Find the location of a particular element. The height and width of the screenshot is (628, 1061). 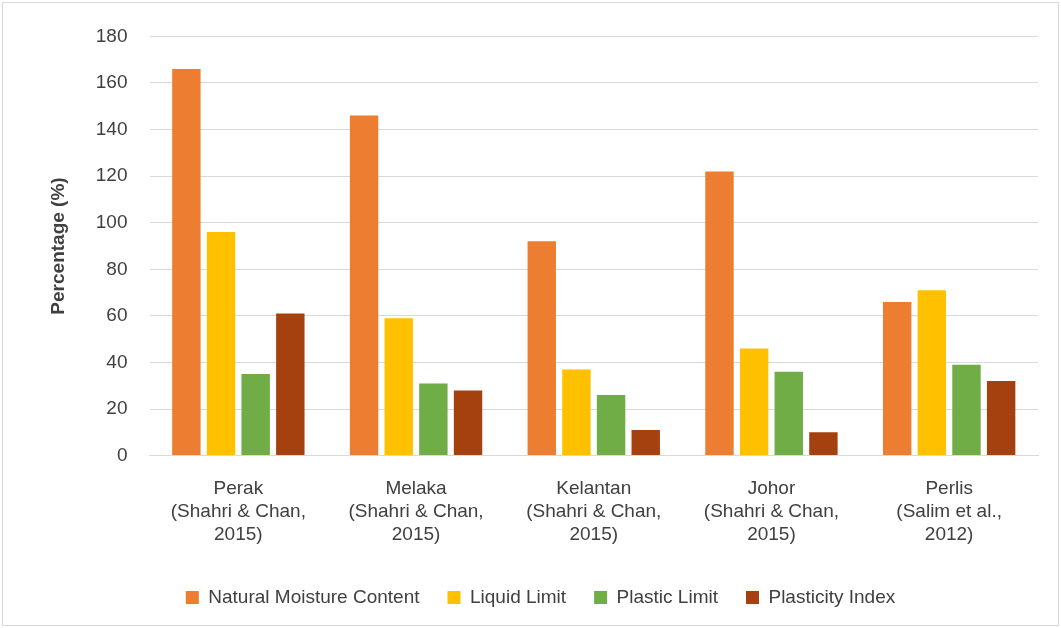

legend-label: Natural Moisture Content is located at coordinates (314, 596).